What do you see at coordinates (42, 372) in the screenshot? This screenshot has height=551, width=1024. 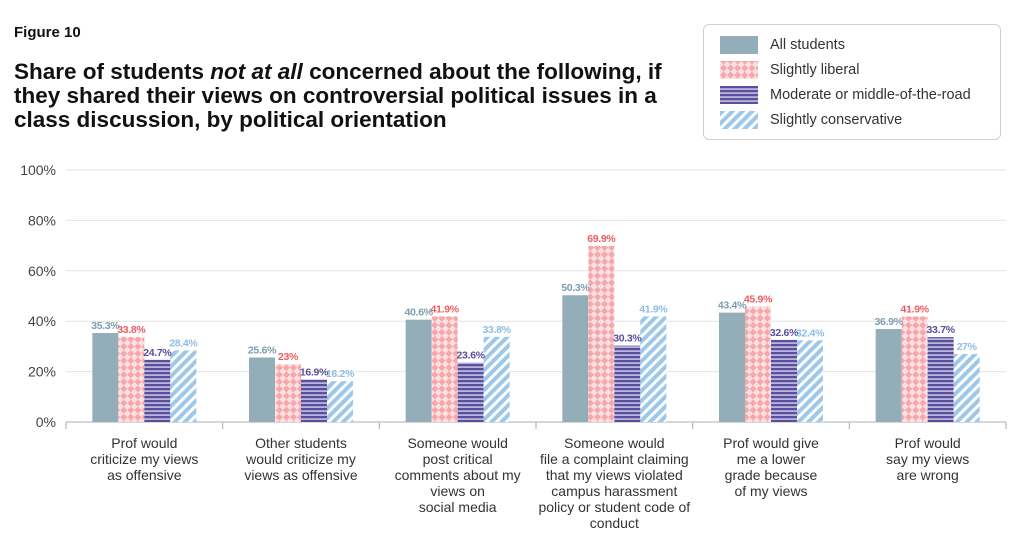 I see `y-tick-label: 20%` at bounding box center [42, 372].